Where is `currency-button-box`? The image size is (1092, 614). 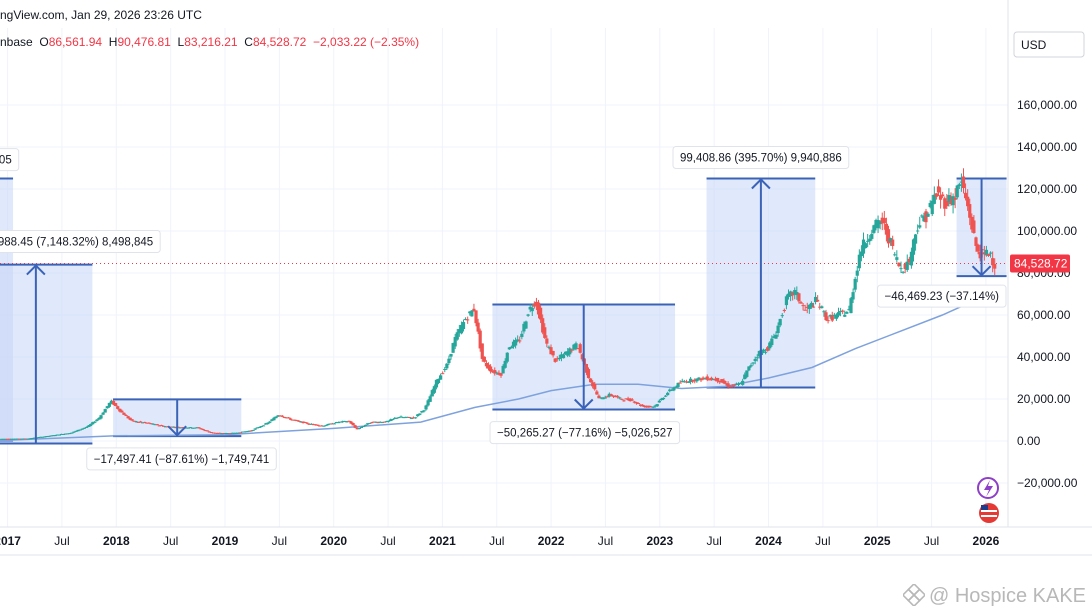 currency-button-box is located at coordinates (1049, 44).